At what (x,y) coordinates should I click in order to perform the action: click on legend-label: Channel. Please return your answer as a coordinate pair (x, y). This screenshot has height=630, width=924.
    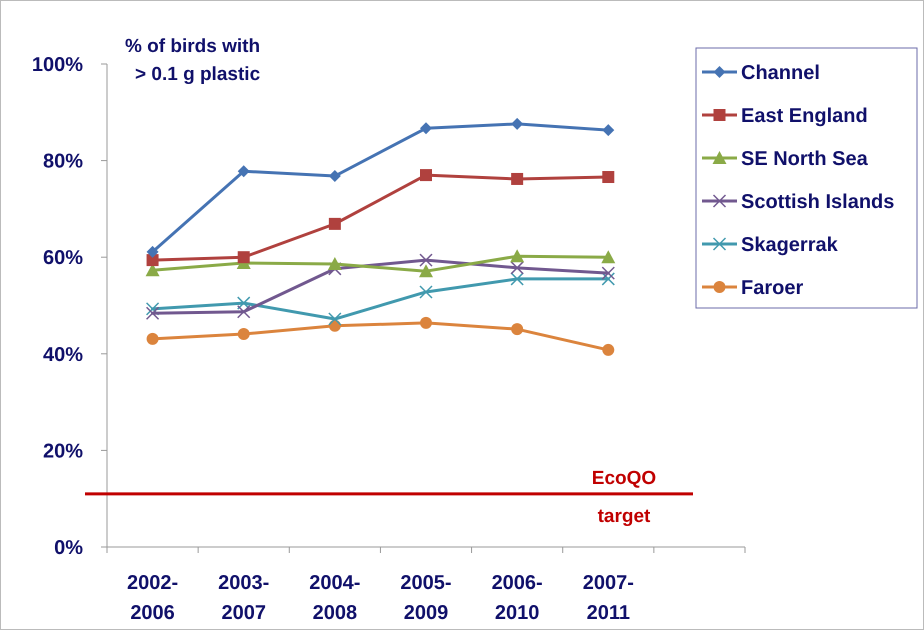
    Looking at the image, I should click on (780, 73).